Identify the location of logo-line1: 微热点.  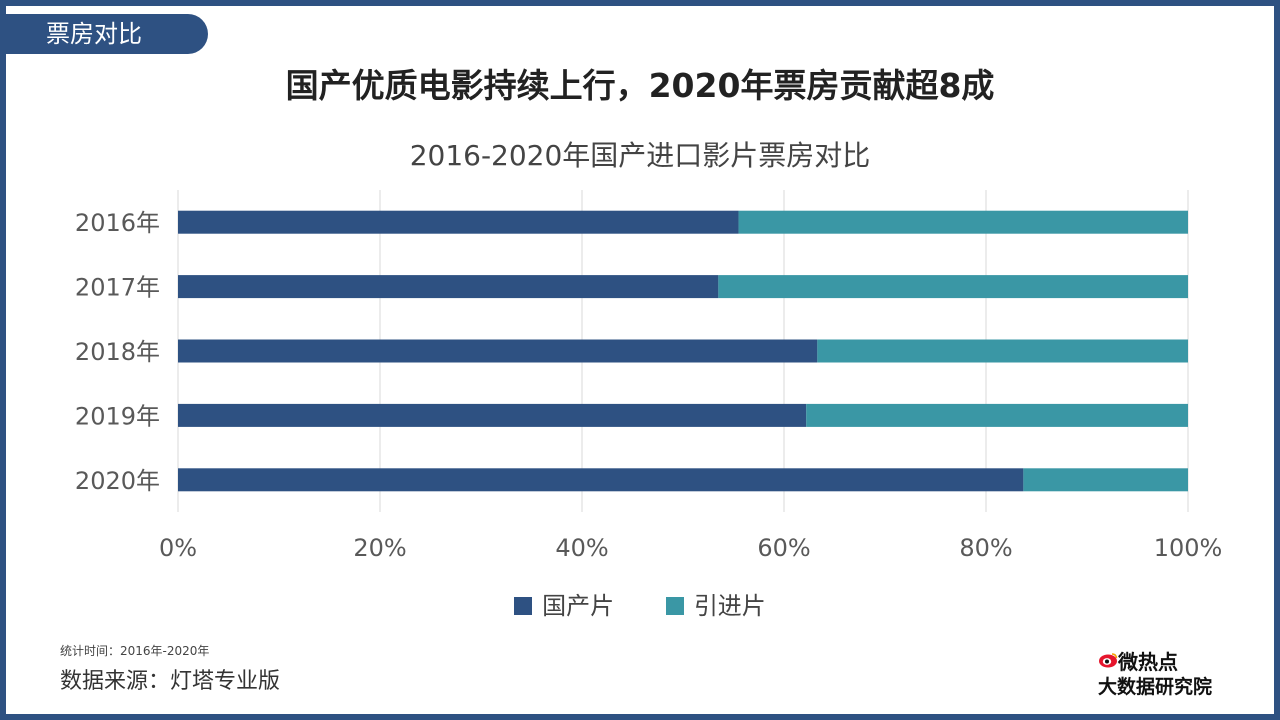
(1148, 662).